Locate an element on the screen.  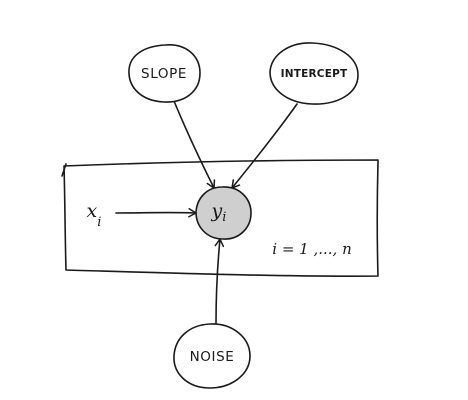
node-y: yi is located at coordinates (223, 213).